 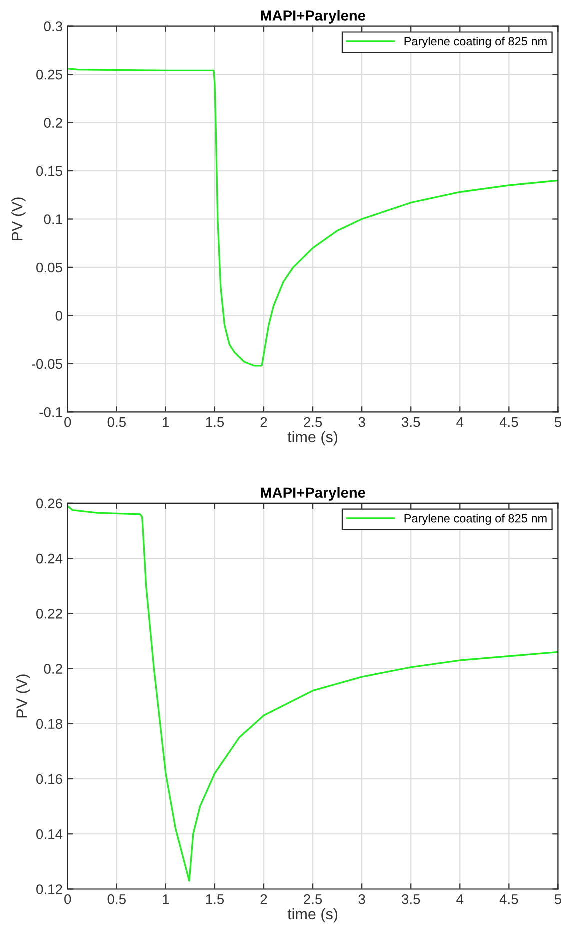 I want to click on y-tick-label: -0.1, so click(x=51, y=412).